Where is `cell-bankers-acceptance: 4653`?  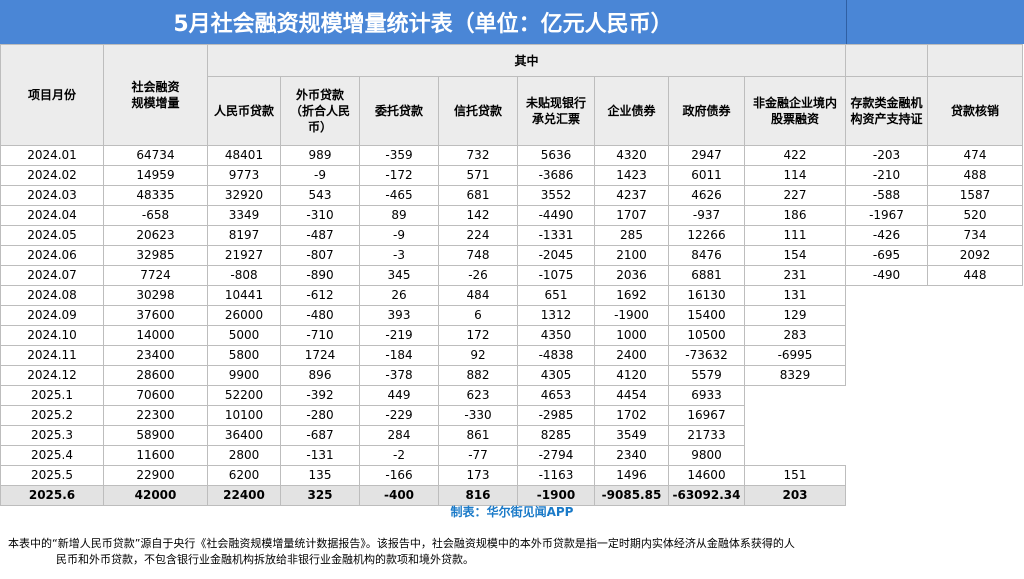
cell-bankers-acceptance: 4653 is located at coordinates (556, 395).